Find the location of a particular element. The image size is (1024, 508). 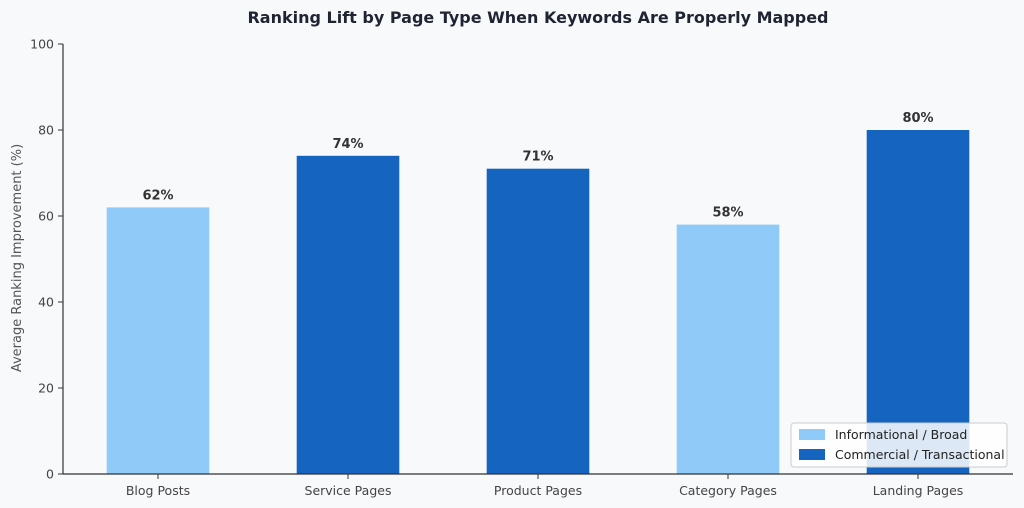

y-tick-label: 20 is located at coordinates (46, 388).